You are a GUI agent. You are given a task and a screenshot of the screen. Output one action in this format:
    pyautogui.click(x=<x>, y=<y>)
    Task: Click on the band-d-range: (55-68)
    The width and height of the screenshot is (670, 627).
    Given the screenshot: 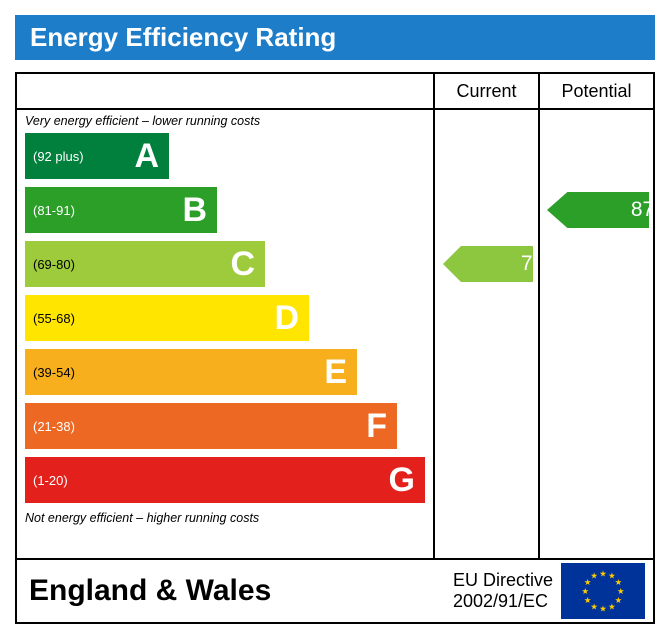 What is the action you would take?
    pyautogui.click(x=54, y=318)
    